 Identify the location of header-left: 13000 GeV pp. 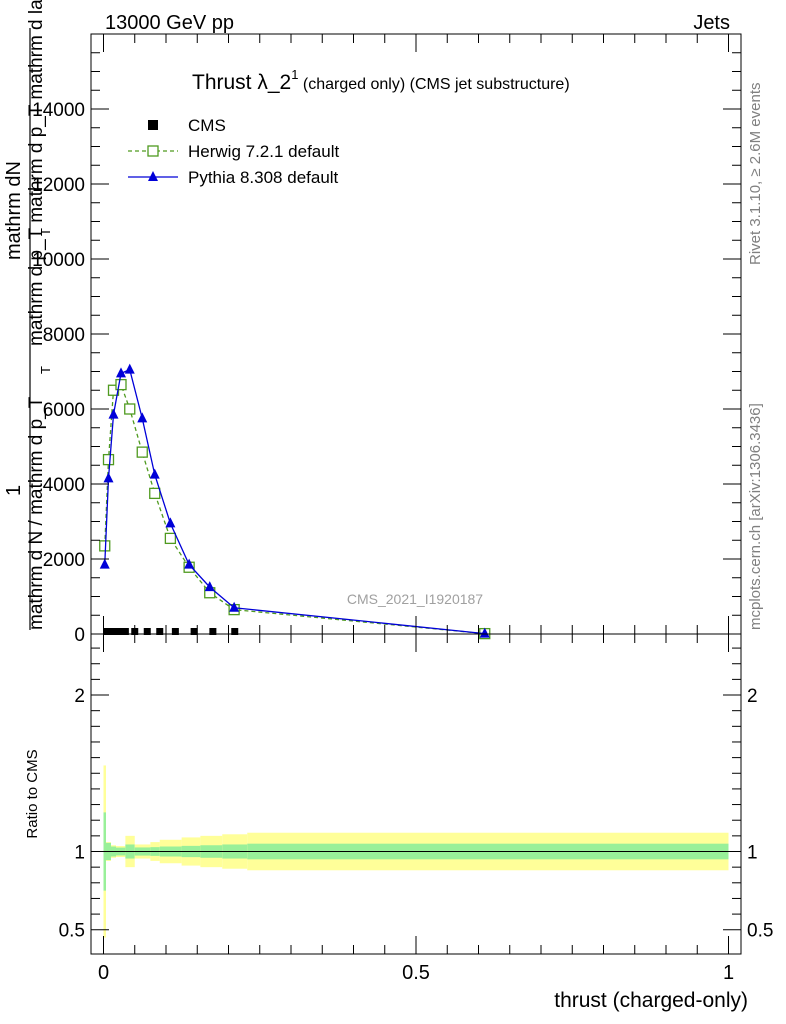
(169, 23).